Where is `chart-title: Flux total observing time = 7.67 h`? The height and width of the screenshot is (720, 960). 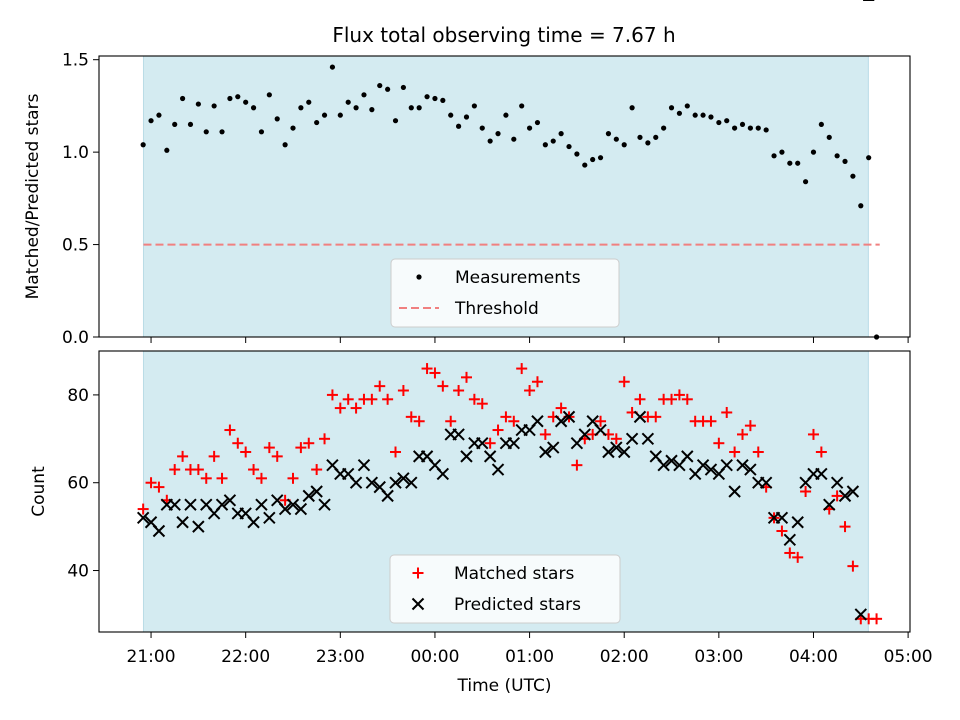 chart-title: Flux total observing time = 7.67 h is located at coordinates (503, 35).